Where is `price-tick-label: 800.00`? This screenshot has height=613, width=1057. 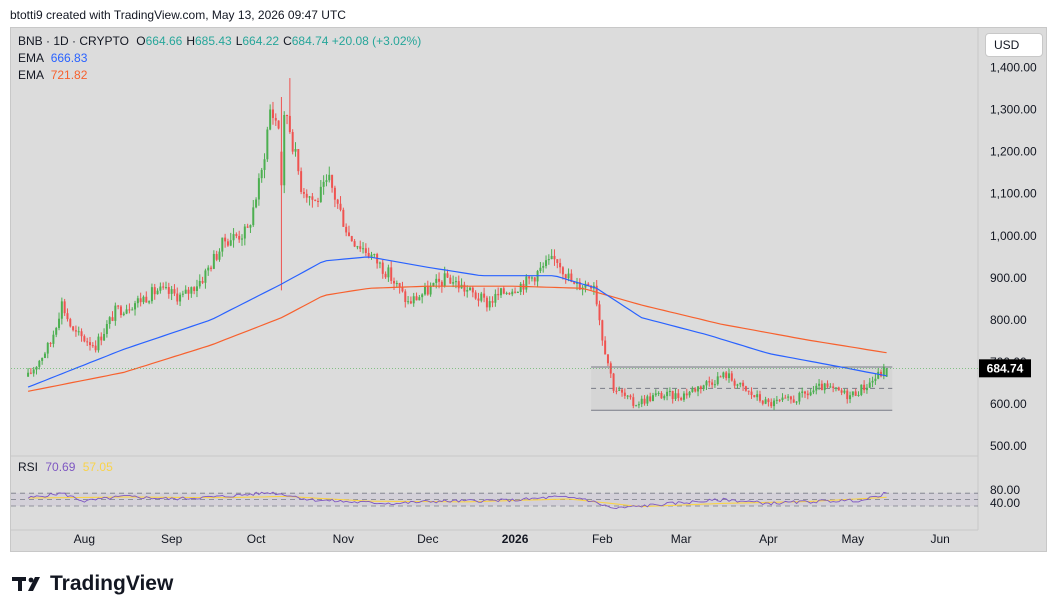 price-tick-label: 800.00 is located at coordinates (1008, 320).